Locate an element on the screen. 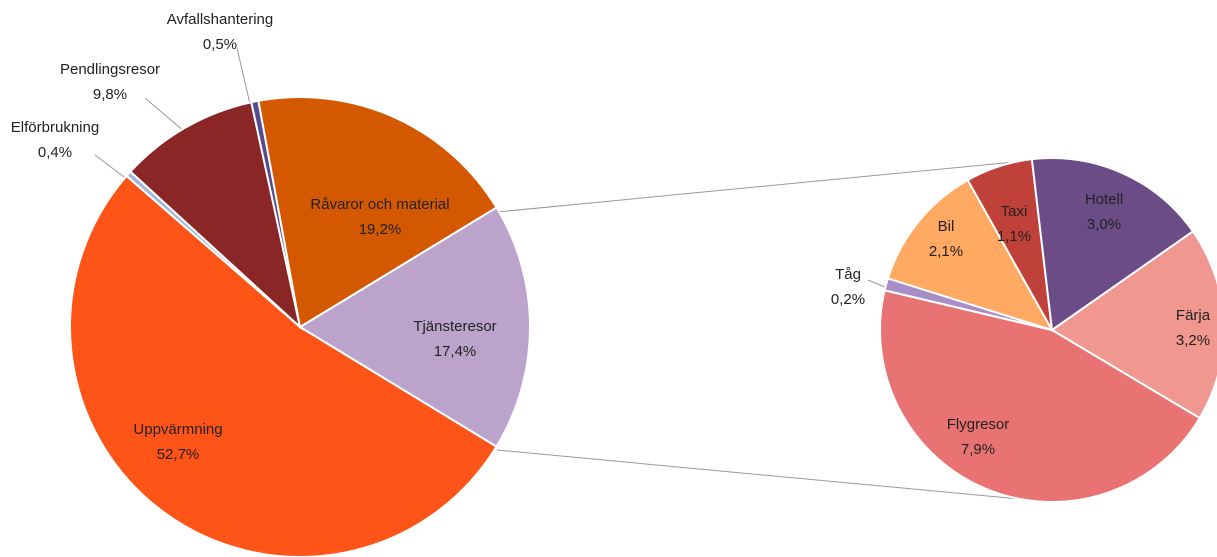 This screenshot has height=557, width=1217. slice-label: Tåg is located at coordinates (848, 274).